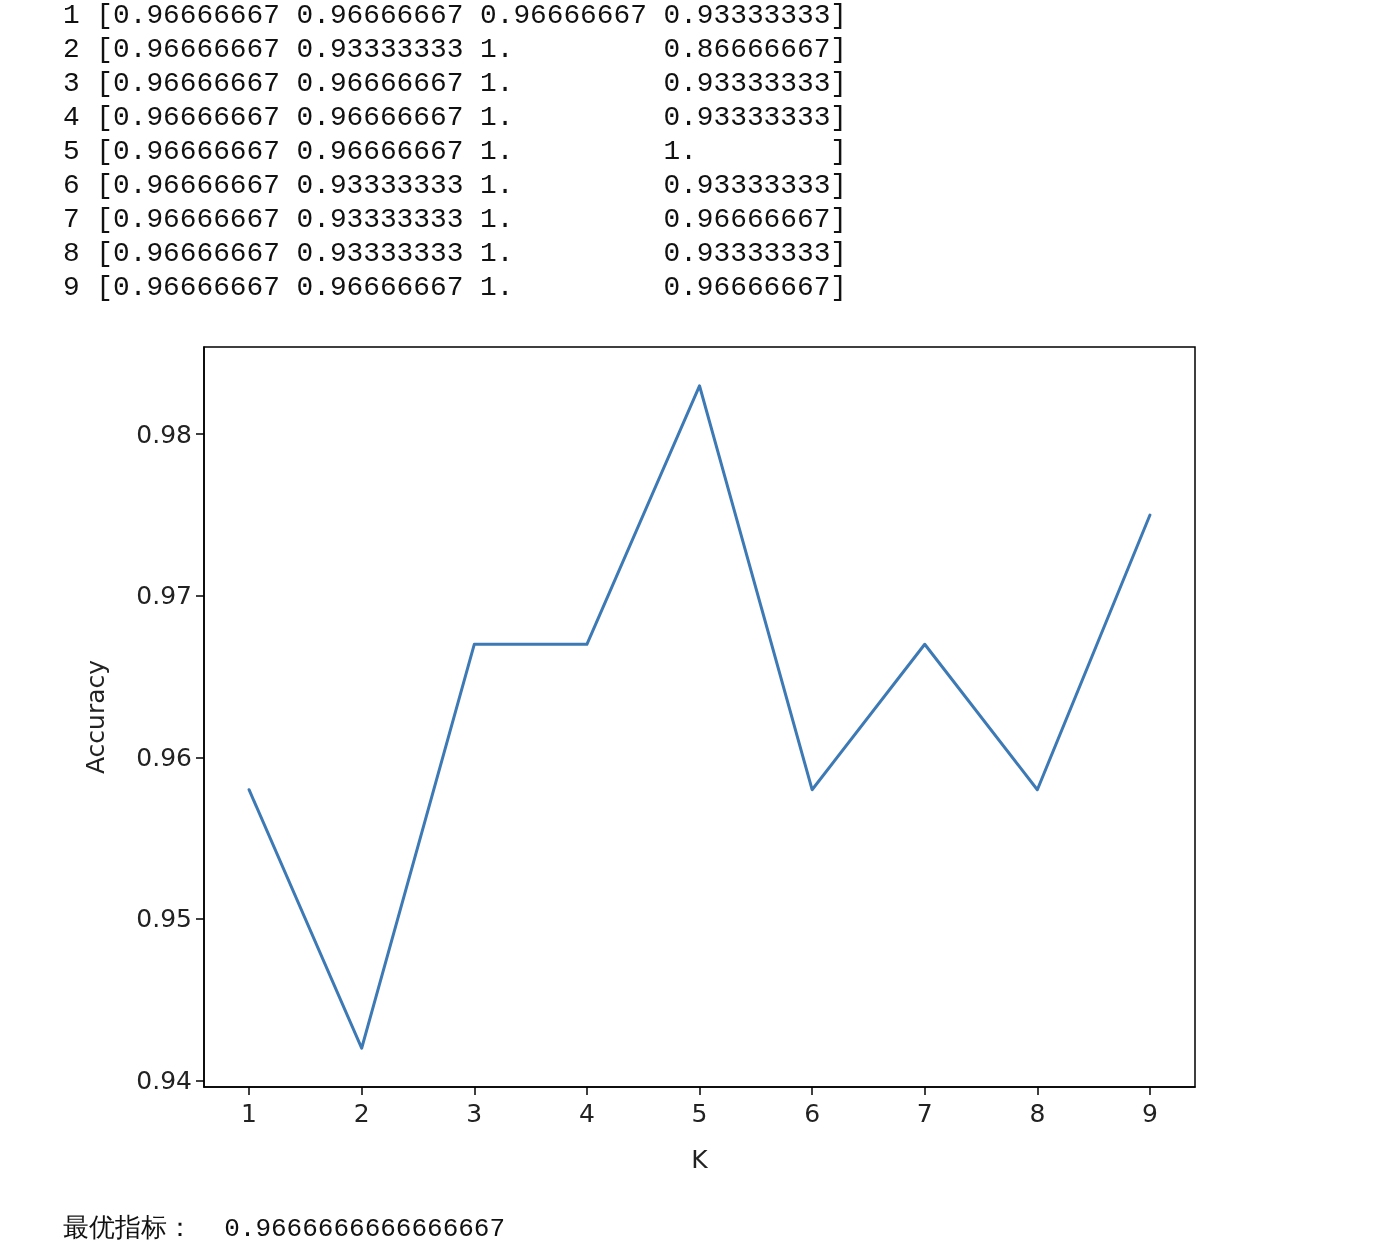  I want to click on text: 4 [0.96666667 0.96666667 1. 0.93333333], so click(455, 118).